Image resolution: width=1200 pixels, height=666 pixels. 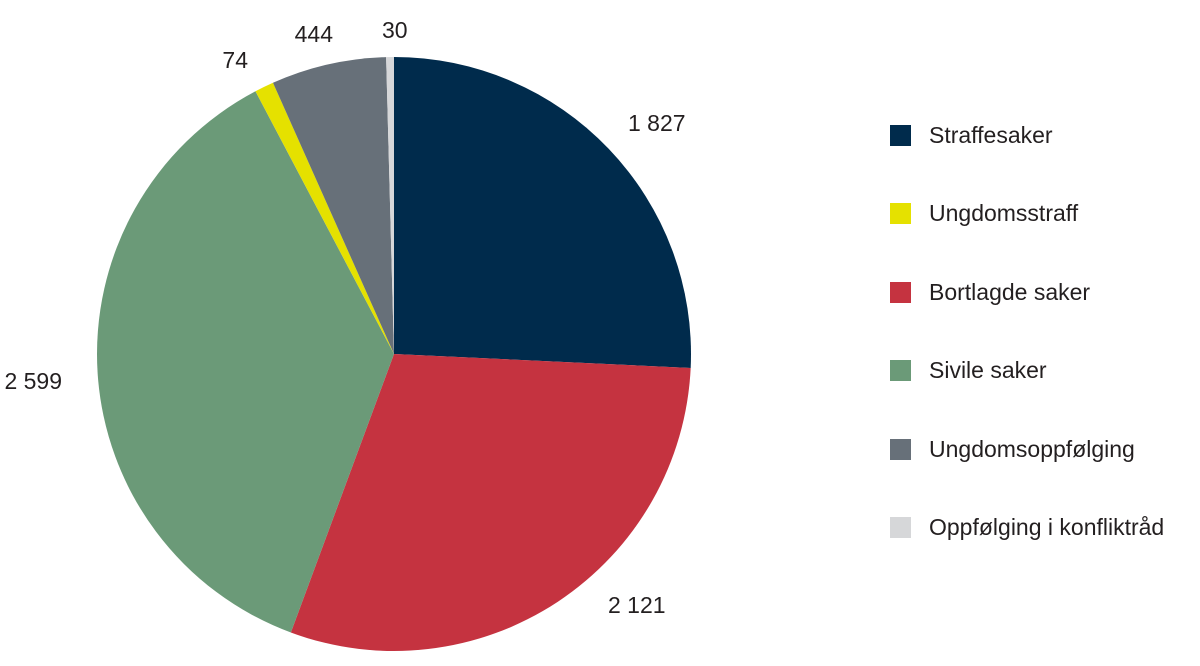 I want to click on legend-item-straffesaker: Straffesaker, so click(x=1027, y=135).